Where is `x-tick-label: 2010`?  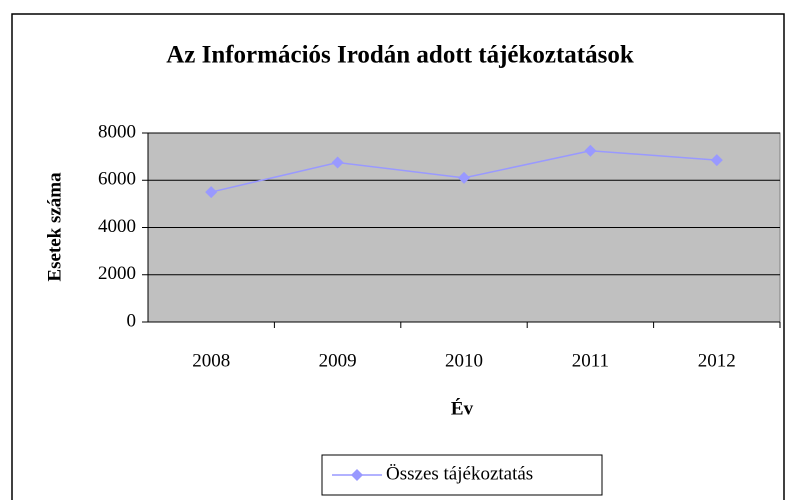
x-tick-label: 2010 is located at coordinates (464, 360).